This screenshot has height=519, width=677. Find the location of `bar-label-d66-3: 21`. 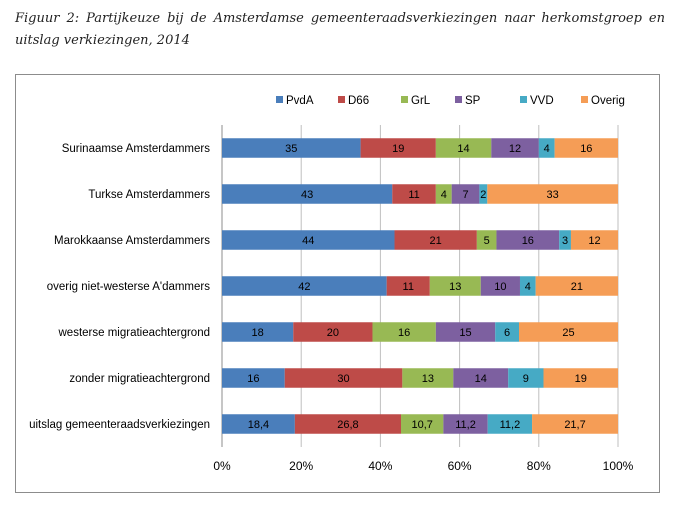

bar-label-d66-3: 21 is located at coordinates (436, 241).